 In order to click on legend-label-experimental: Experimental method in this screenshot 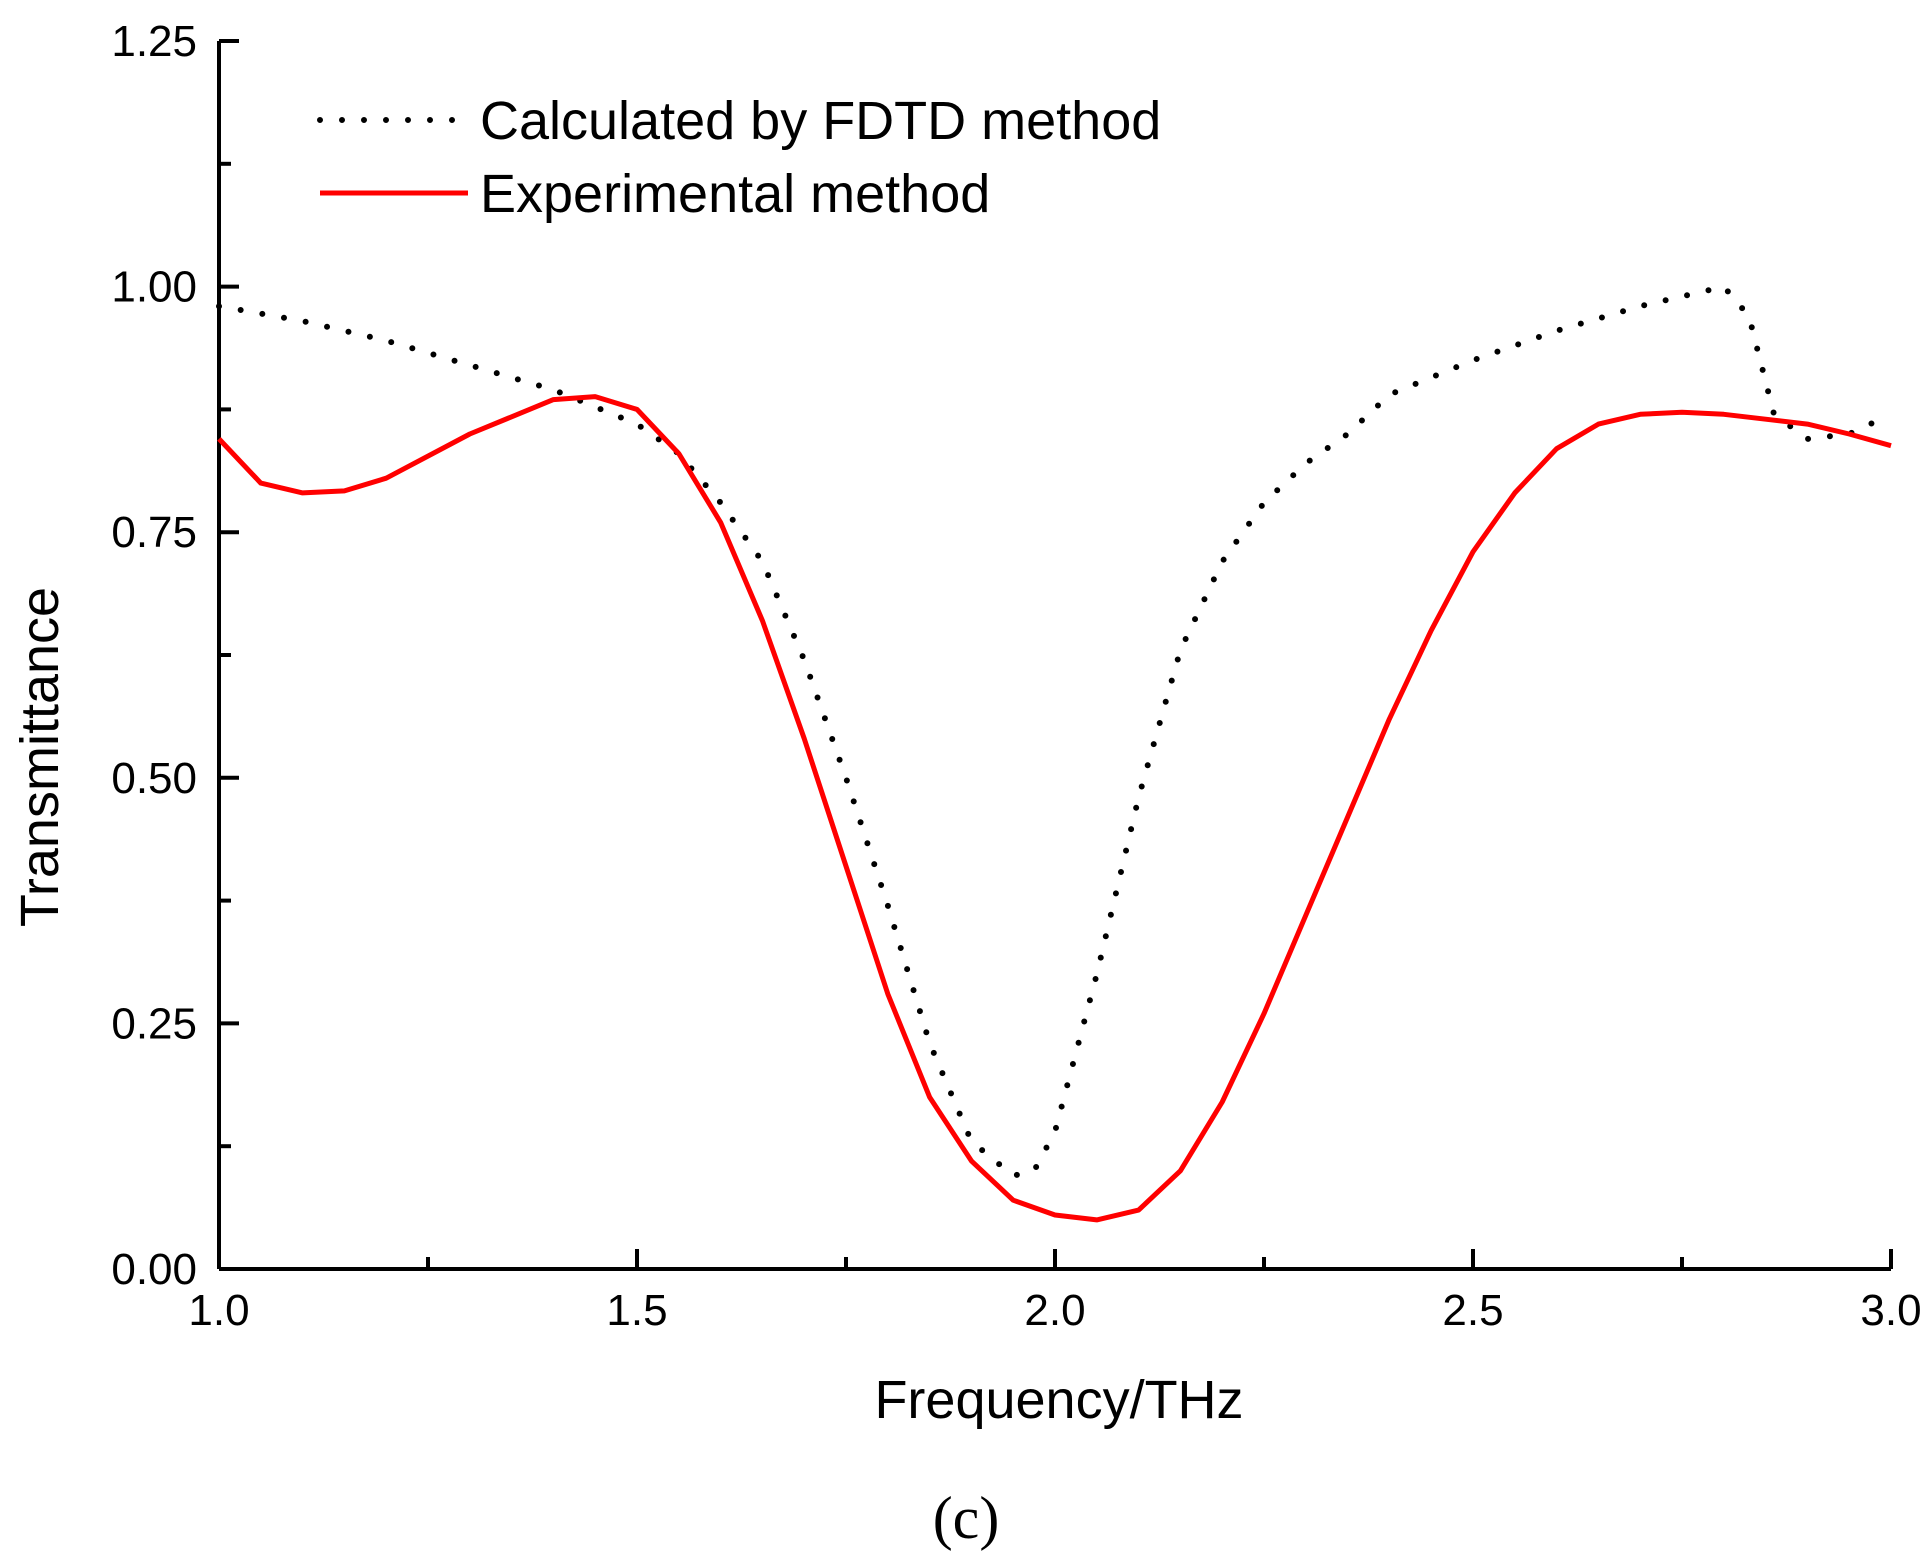, I will do `click(735, 194)`.